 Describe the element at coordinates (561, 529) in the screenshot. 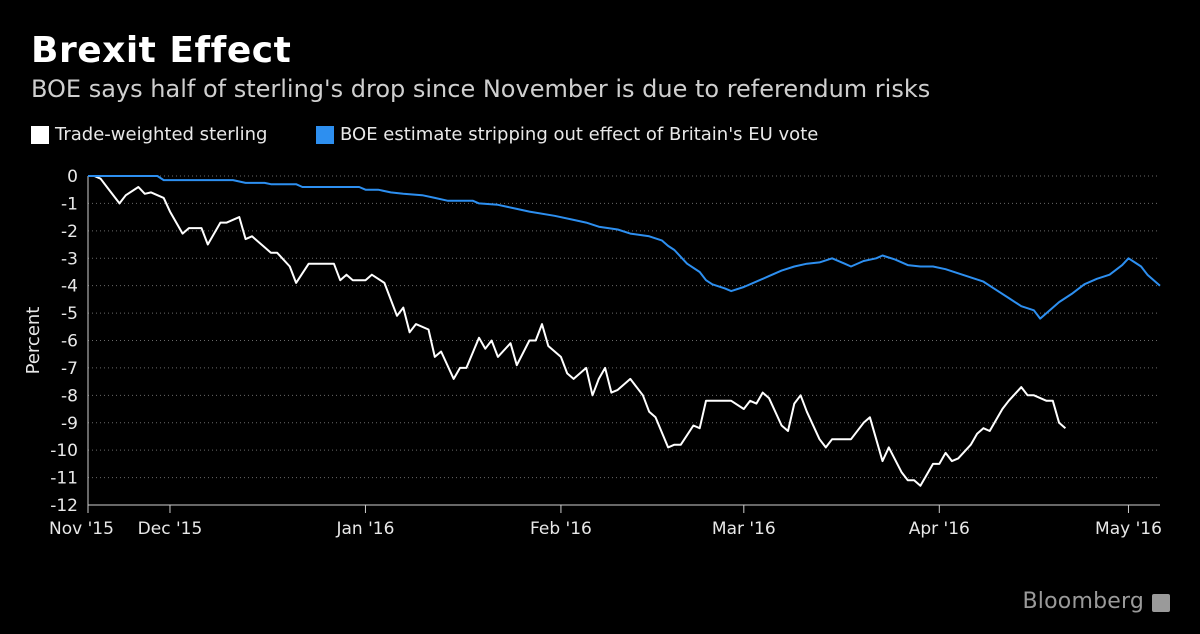

I see `x-tick-label: Feb '16` at that location.